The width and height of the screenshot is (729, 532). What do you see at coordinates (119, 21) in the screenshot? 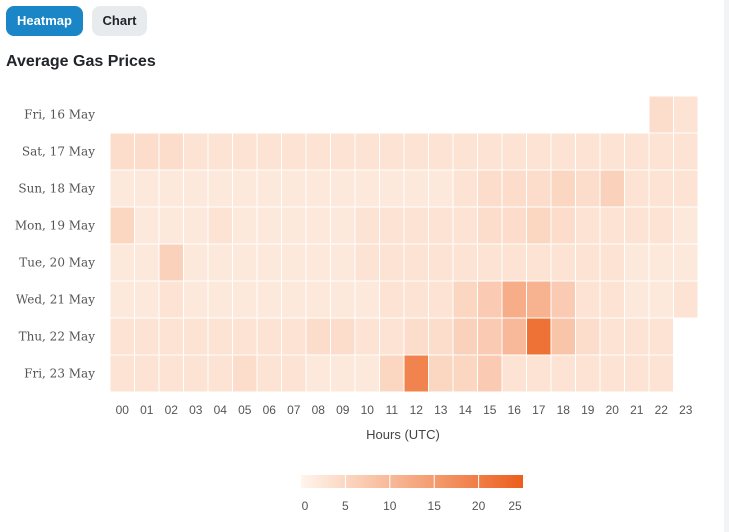
I see `tab-chart: Chart` at bounding box center [119, 21].